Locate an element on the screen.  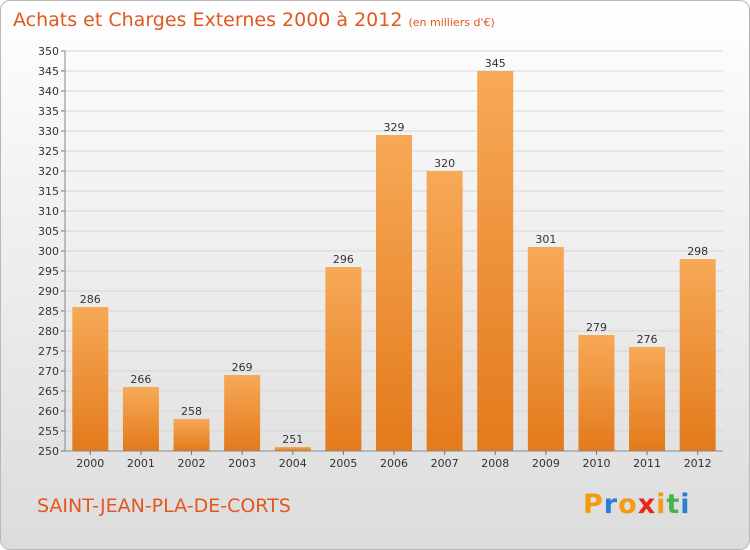
x-tick-label: 2002 is located at coordinates (192, 463).